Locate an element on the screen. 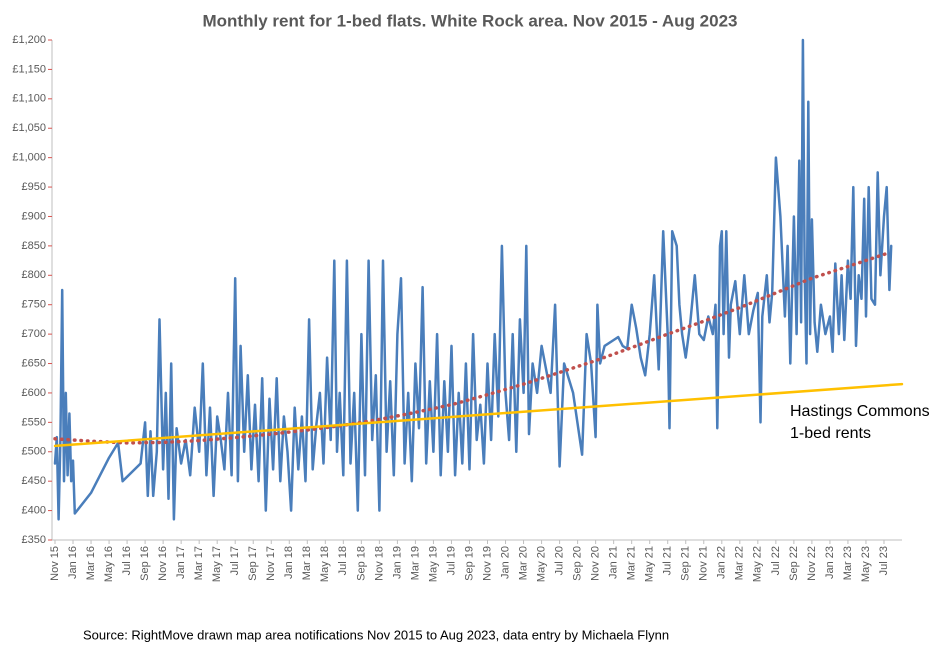 This screenshot has height=652, width=940. x-tick-label: Mar 18 is located at coordinates (307, 563).